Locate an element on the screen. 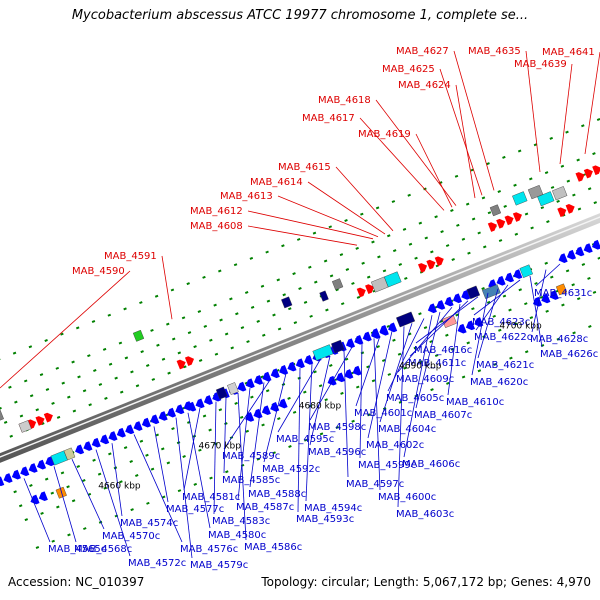 This screenshot has width=600, height=600. reverse-gene-label: MAB_4600c is located at coordinates (407, 497).